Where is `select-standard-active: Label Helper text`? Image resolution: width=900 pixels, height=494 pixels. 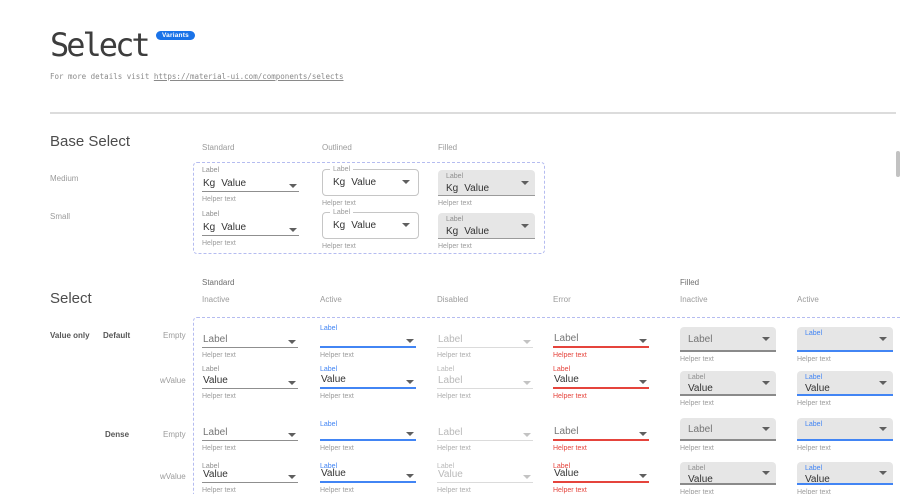
select-standard-active: Label Helper text is located at coordinates (368, 342).